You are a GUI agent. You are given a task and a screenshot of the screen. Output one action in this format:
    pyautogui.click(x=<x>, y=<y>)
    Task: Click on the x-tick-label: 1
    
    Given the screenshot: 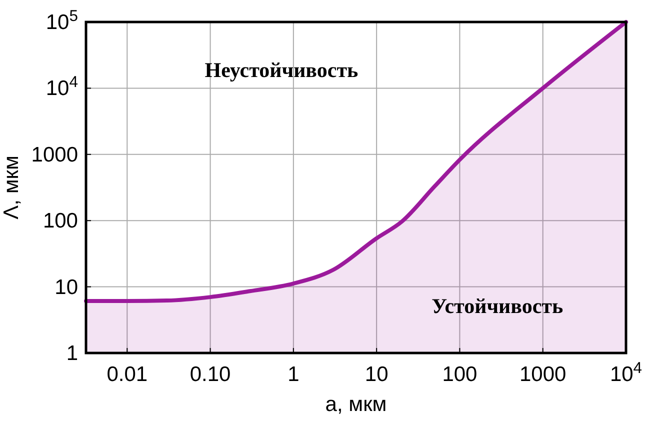 What is the action you would take?
    pyautogui.click(x=294, y=374)
    